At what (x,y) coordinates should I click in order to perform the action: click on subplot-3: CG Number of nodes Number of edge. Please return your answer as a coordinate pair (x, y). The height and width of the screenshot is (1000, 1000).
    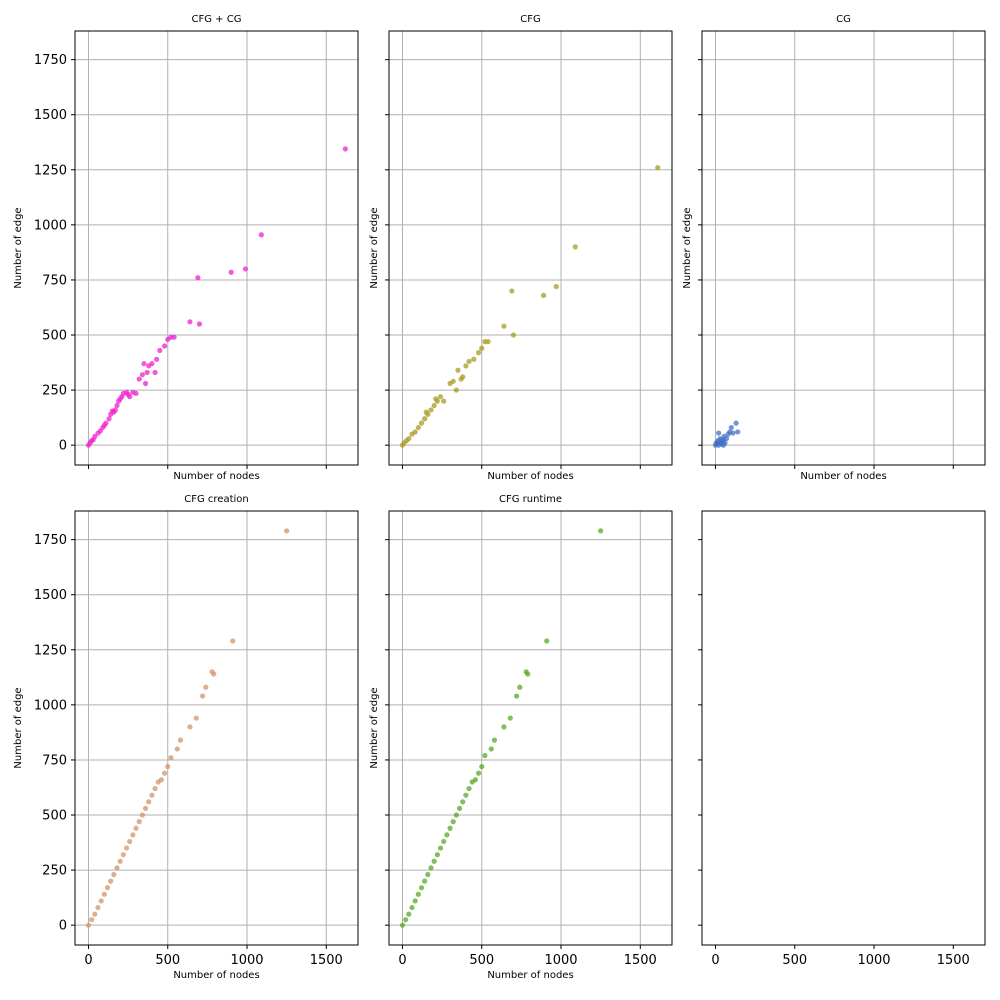
    Looking at the image, I should click on (834, 248).